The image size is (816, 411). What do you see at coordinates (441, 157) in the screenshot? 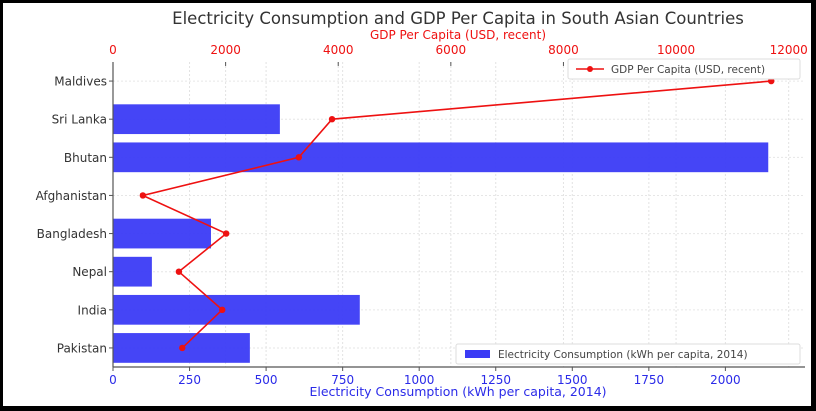
I see `bar-bhutan` at bounding box center [441, 157].